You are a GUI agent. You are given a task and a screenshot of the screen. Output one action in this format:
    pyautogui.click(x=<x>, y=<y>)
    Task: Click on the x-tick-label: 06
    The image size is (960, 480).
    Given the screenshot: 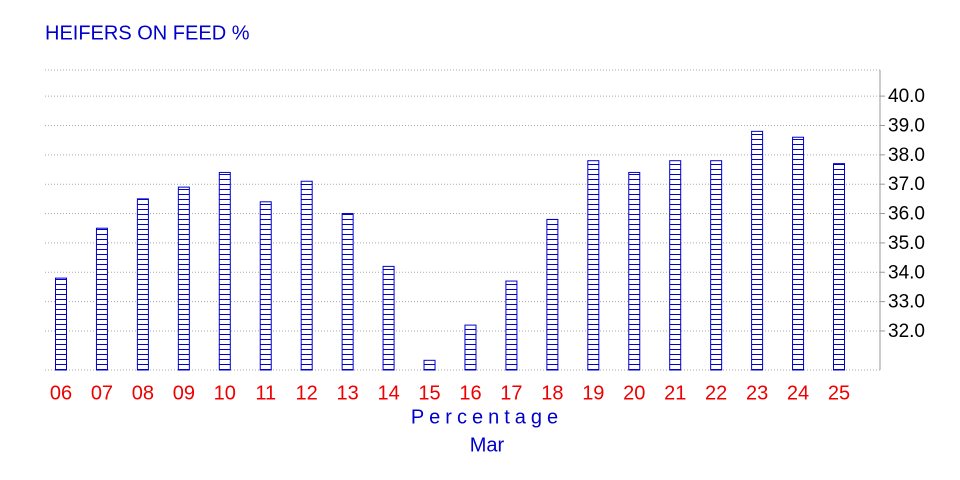 What is the action you would take?
    pyautogui.click(x=61, y=393)
    